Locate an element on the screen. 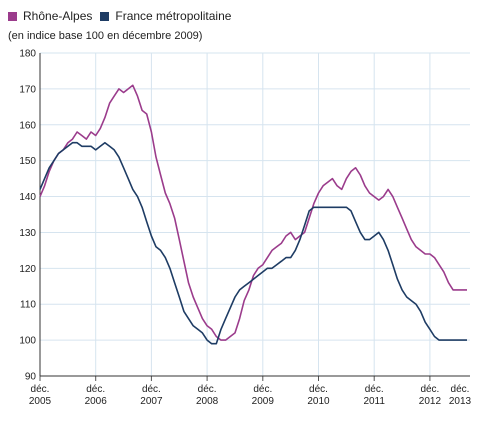  x-tick-label-bottom: 2007 is located at coordinates (151, 401).